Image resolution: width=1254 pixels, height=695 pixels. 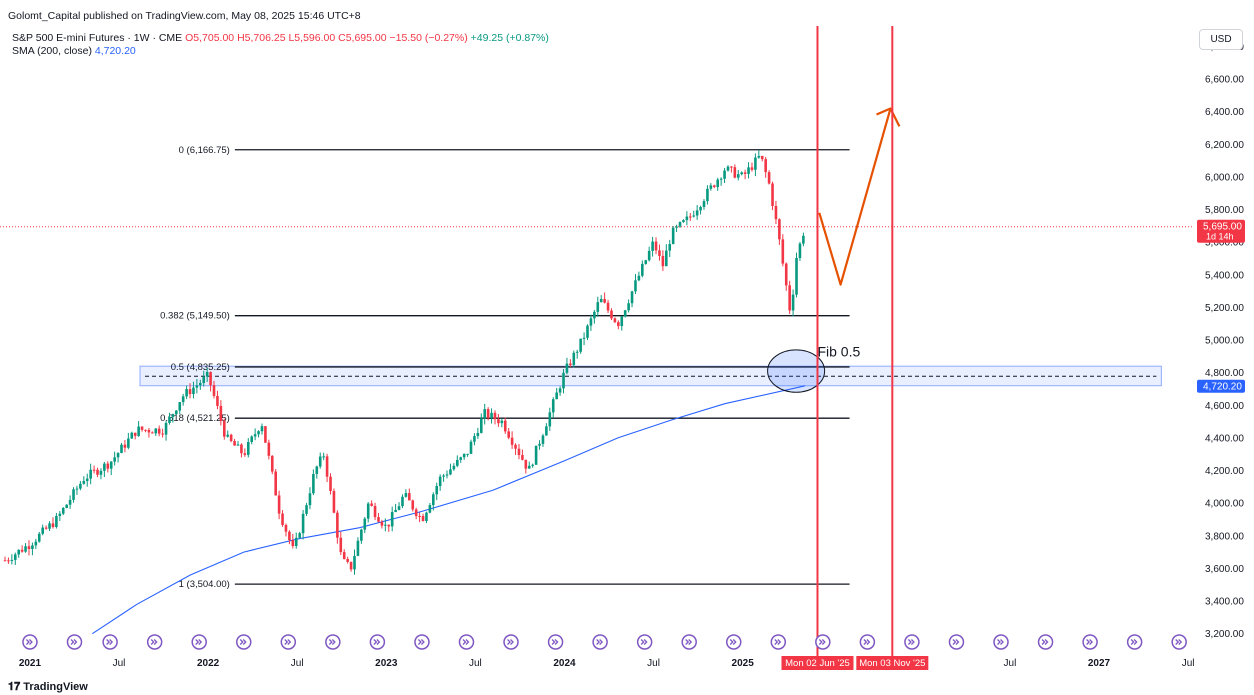 What do you see at coordinates (1224, 80) in the screenshot?
I see `y-tick-1: 6,600.00` at bounding box center [1224, 80].